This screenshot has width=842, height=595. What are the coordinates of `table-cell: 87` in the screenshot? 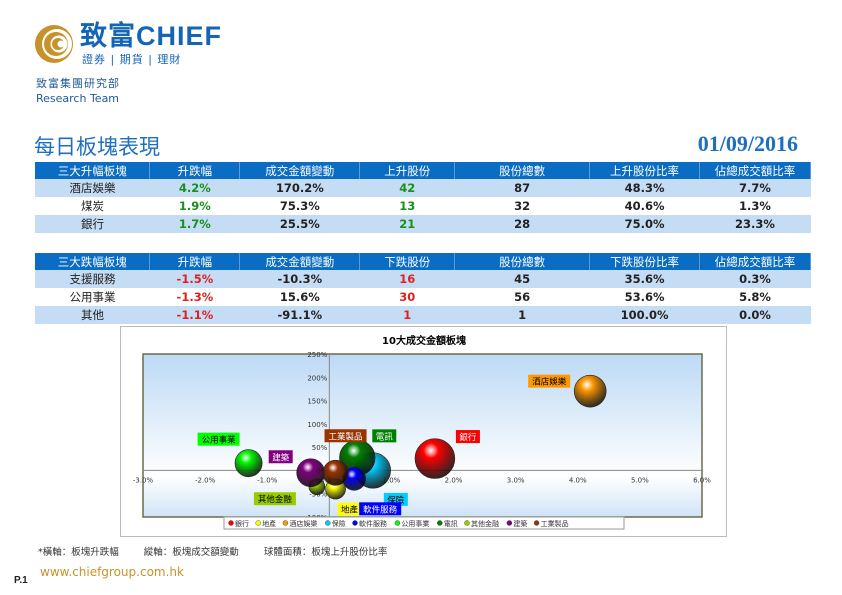 It's located at (522, 188).